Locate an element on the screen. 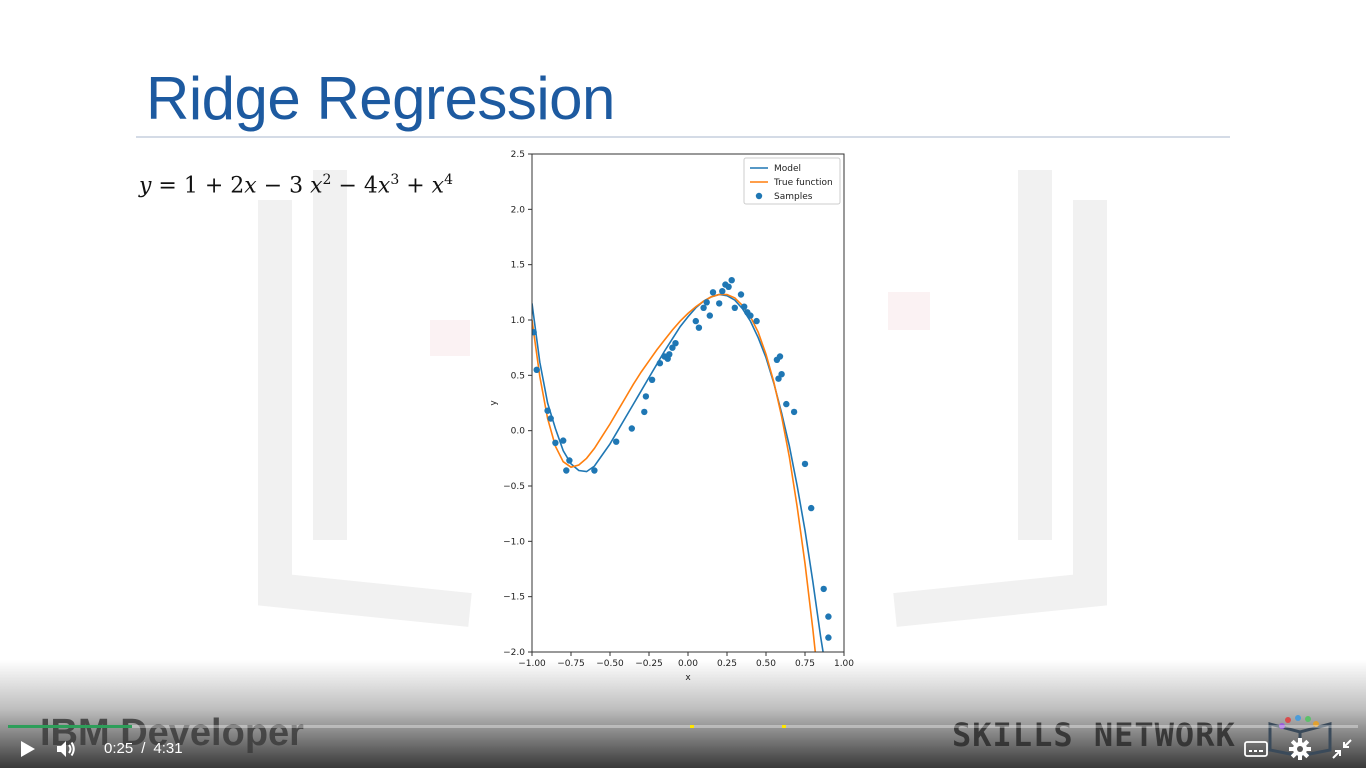 The image size is (1366, 768). legend-label: True function is located at coordinates (803, 183).